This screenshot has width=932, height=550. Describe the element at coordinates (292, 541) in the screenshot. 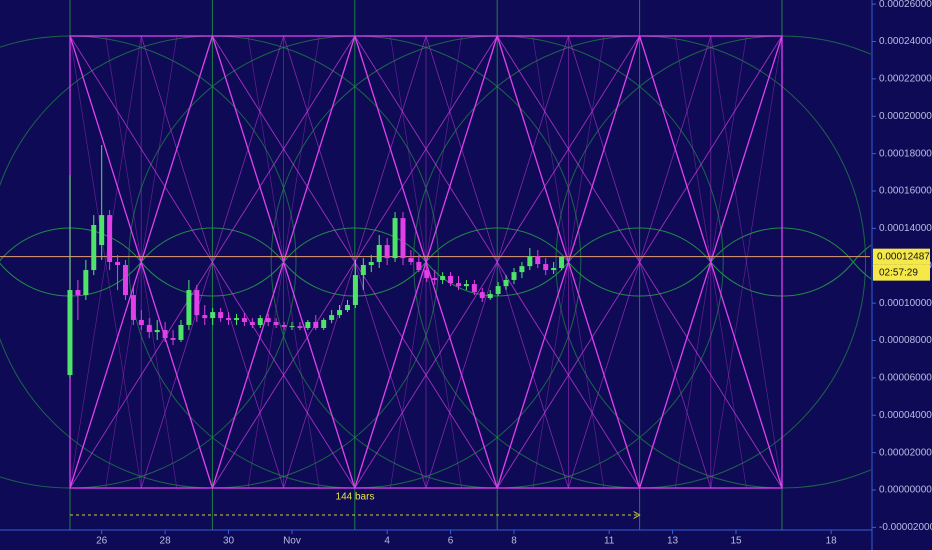

I see `x-tick-label: Nov` at that location.